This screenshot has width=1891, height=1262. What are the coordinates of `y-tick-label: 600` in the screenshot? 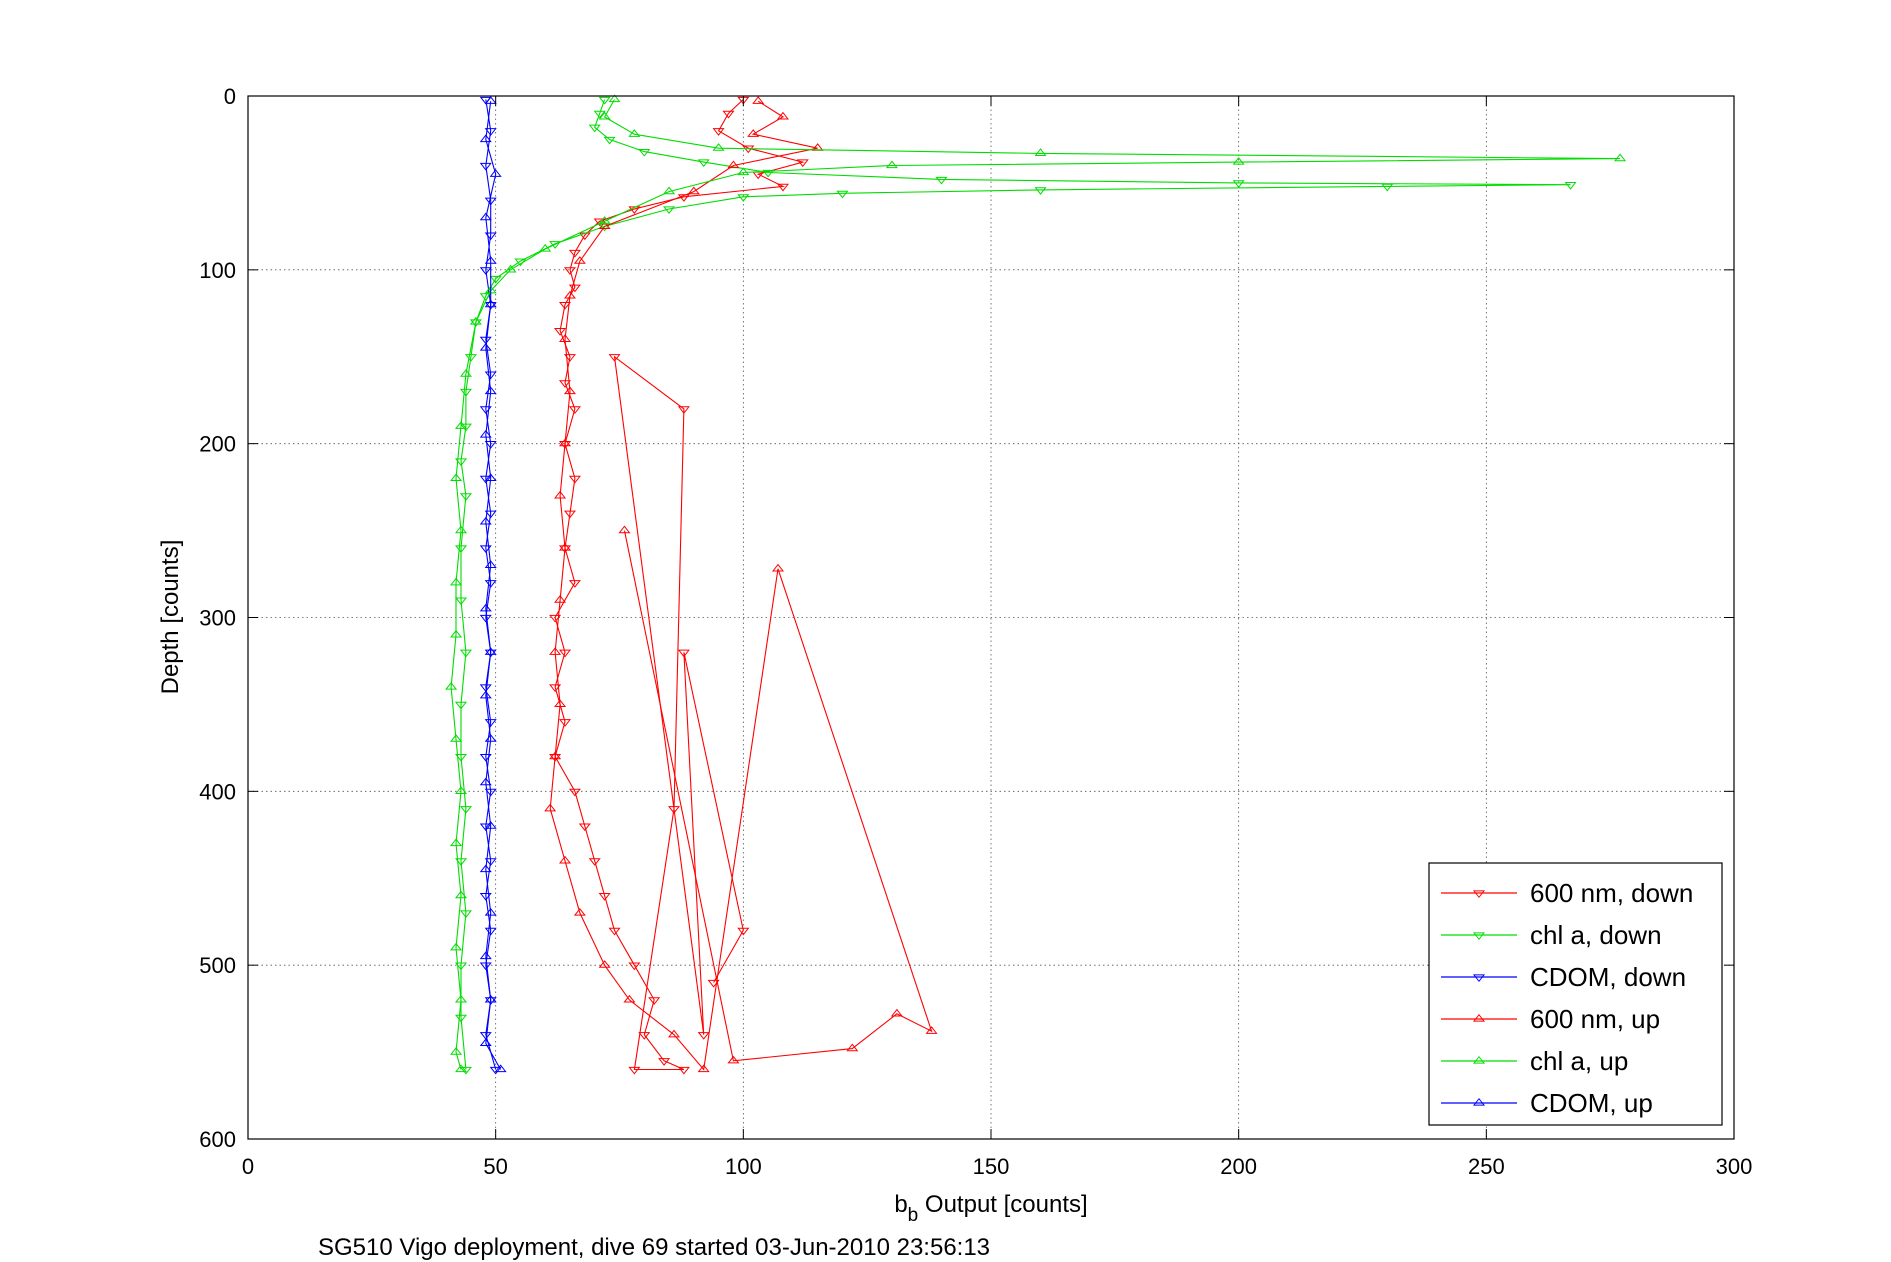 It's located at (217, 1139).